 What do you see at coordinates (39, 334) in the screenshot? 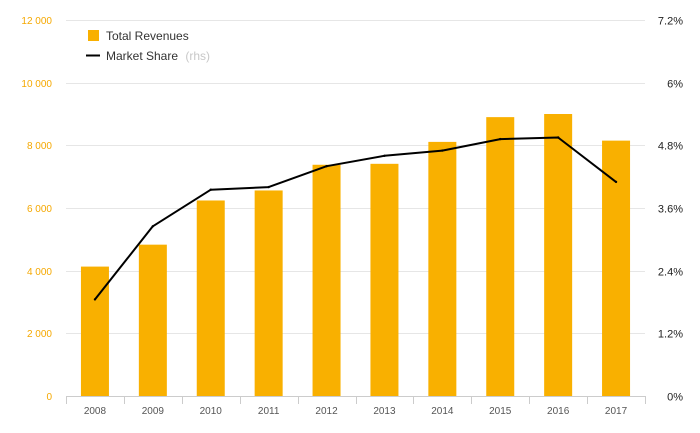
I see `y-left-tick-label: 2 000` at bounding box center [39, 334].